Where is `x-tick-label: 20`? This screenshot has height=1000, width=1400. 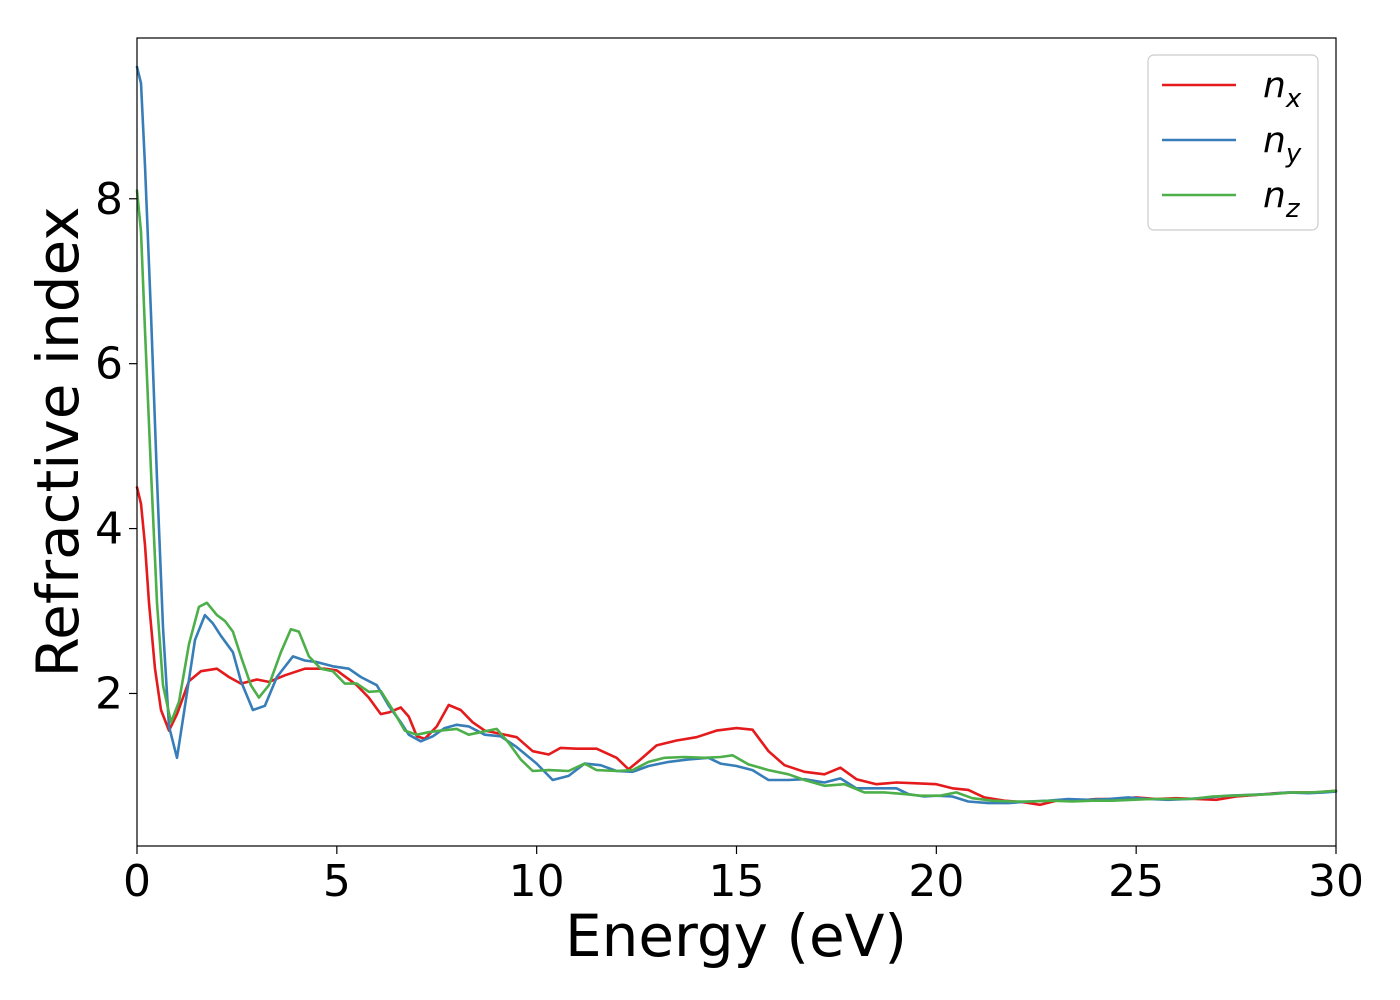
x-tick-label: 20 is located at coordinates (936, 881).